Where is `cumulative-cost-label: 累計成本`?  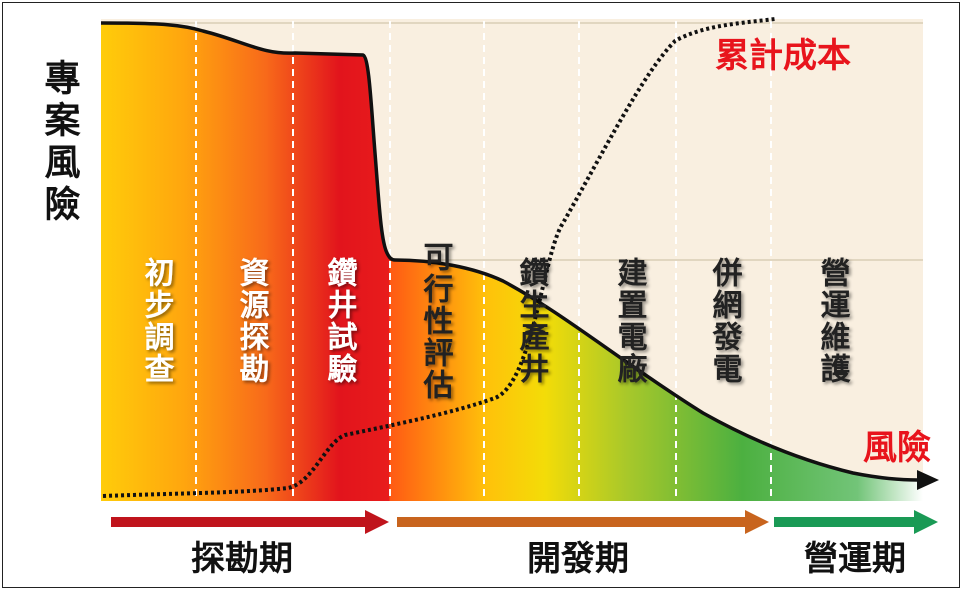
cumulative-cost-label: 累計成本 is located at coordinates (783, 56).